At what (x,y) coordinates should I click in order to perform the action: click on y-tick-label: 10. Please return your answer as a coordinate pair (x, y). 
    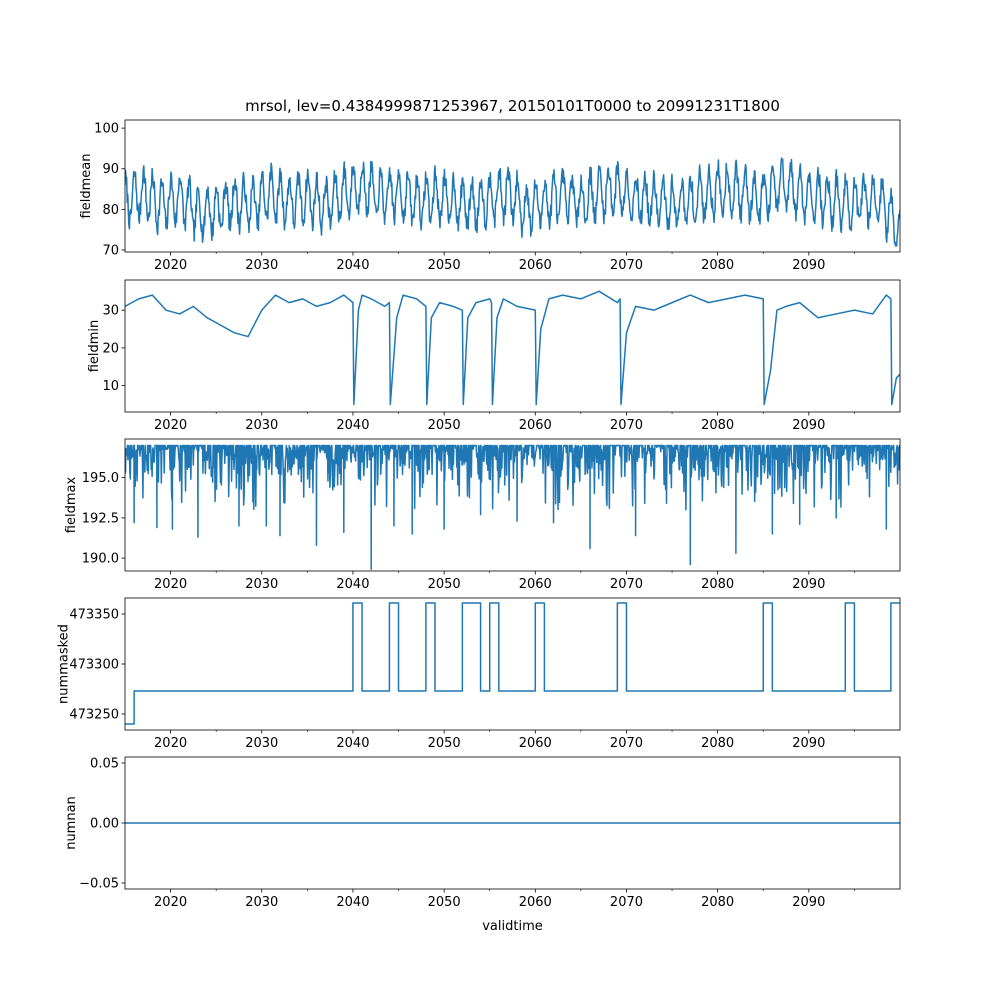
    Looking at the image, I should click on (110, 386).